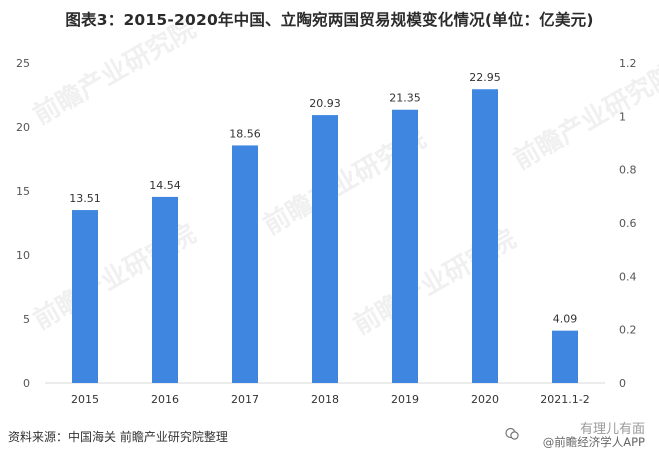 This screenshot has width=659, height=457. What do you see at coordinates (612, 429) in the screenshot?
I see `brand-slogan: 有理儿有面` at bounding box center [612, 429].